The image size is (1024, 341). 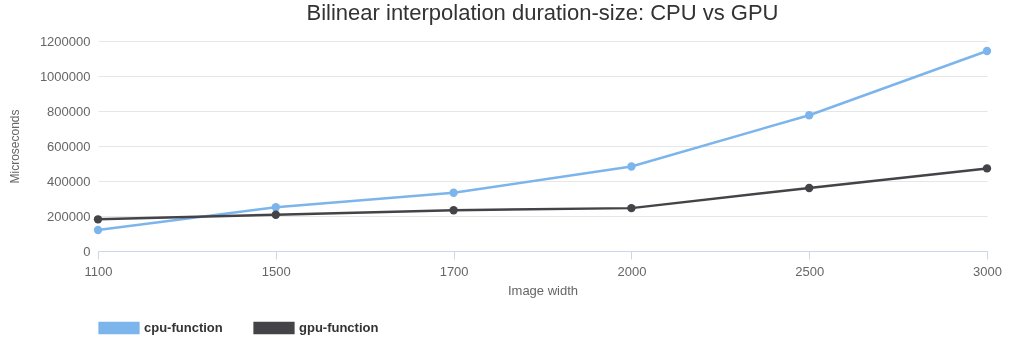 What do you see at coordinates (542, 12) in the screenshot?
I see `chart-title: Bilinear interpolation duration-size: CPU vs GPU` at bounding box center [542, 12].